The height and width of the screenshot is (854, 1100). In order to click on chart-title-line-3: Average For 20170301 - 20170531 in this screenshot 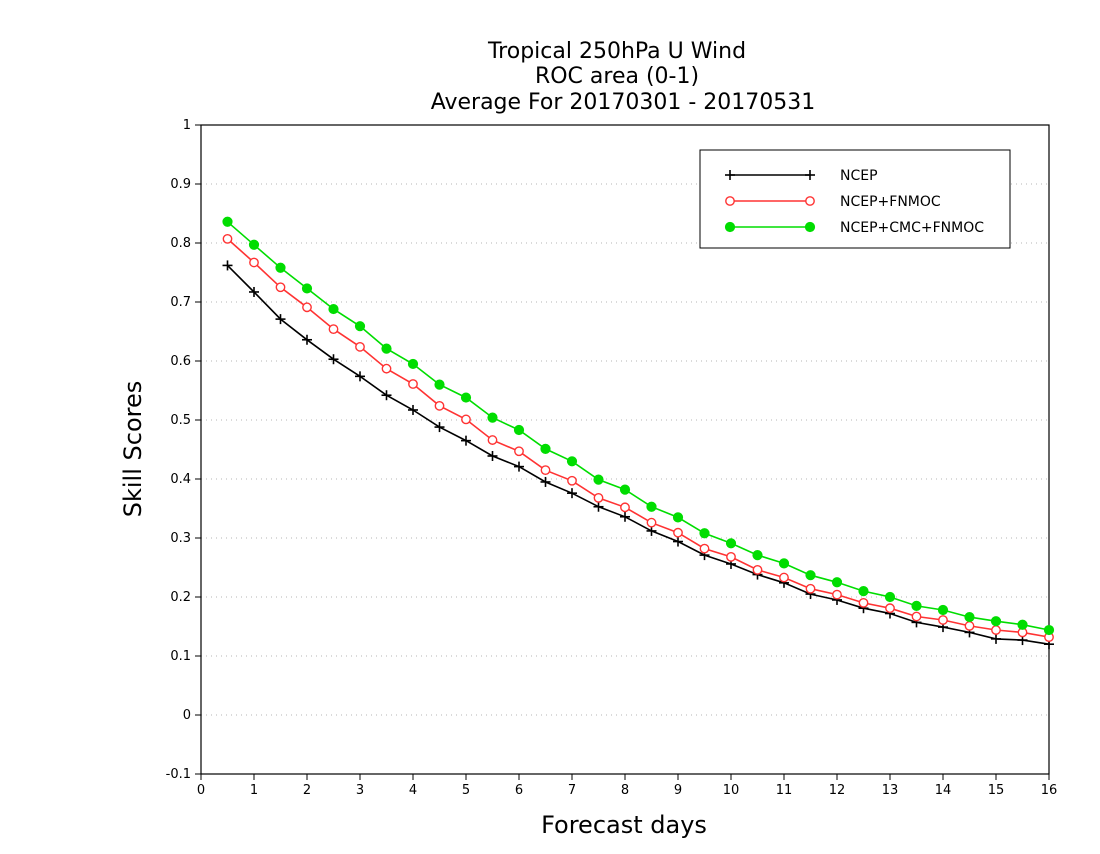, I will do `click(623, 102)`.